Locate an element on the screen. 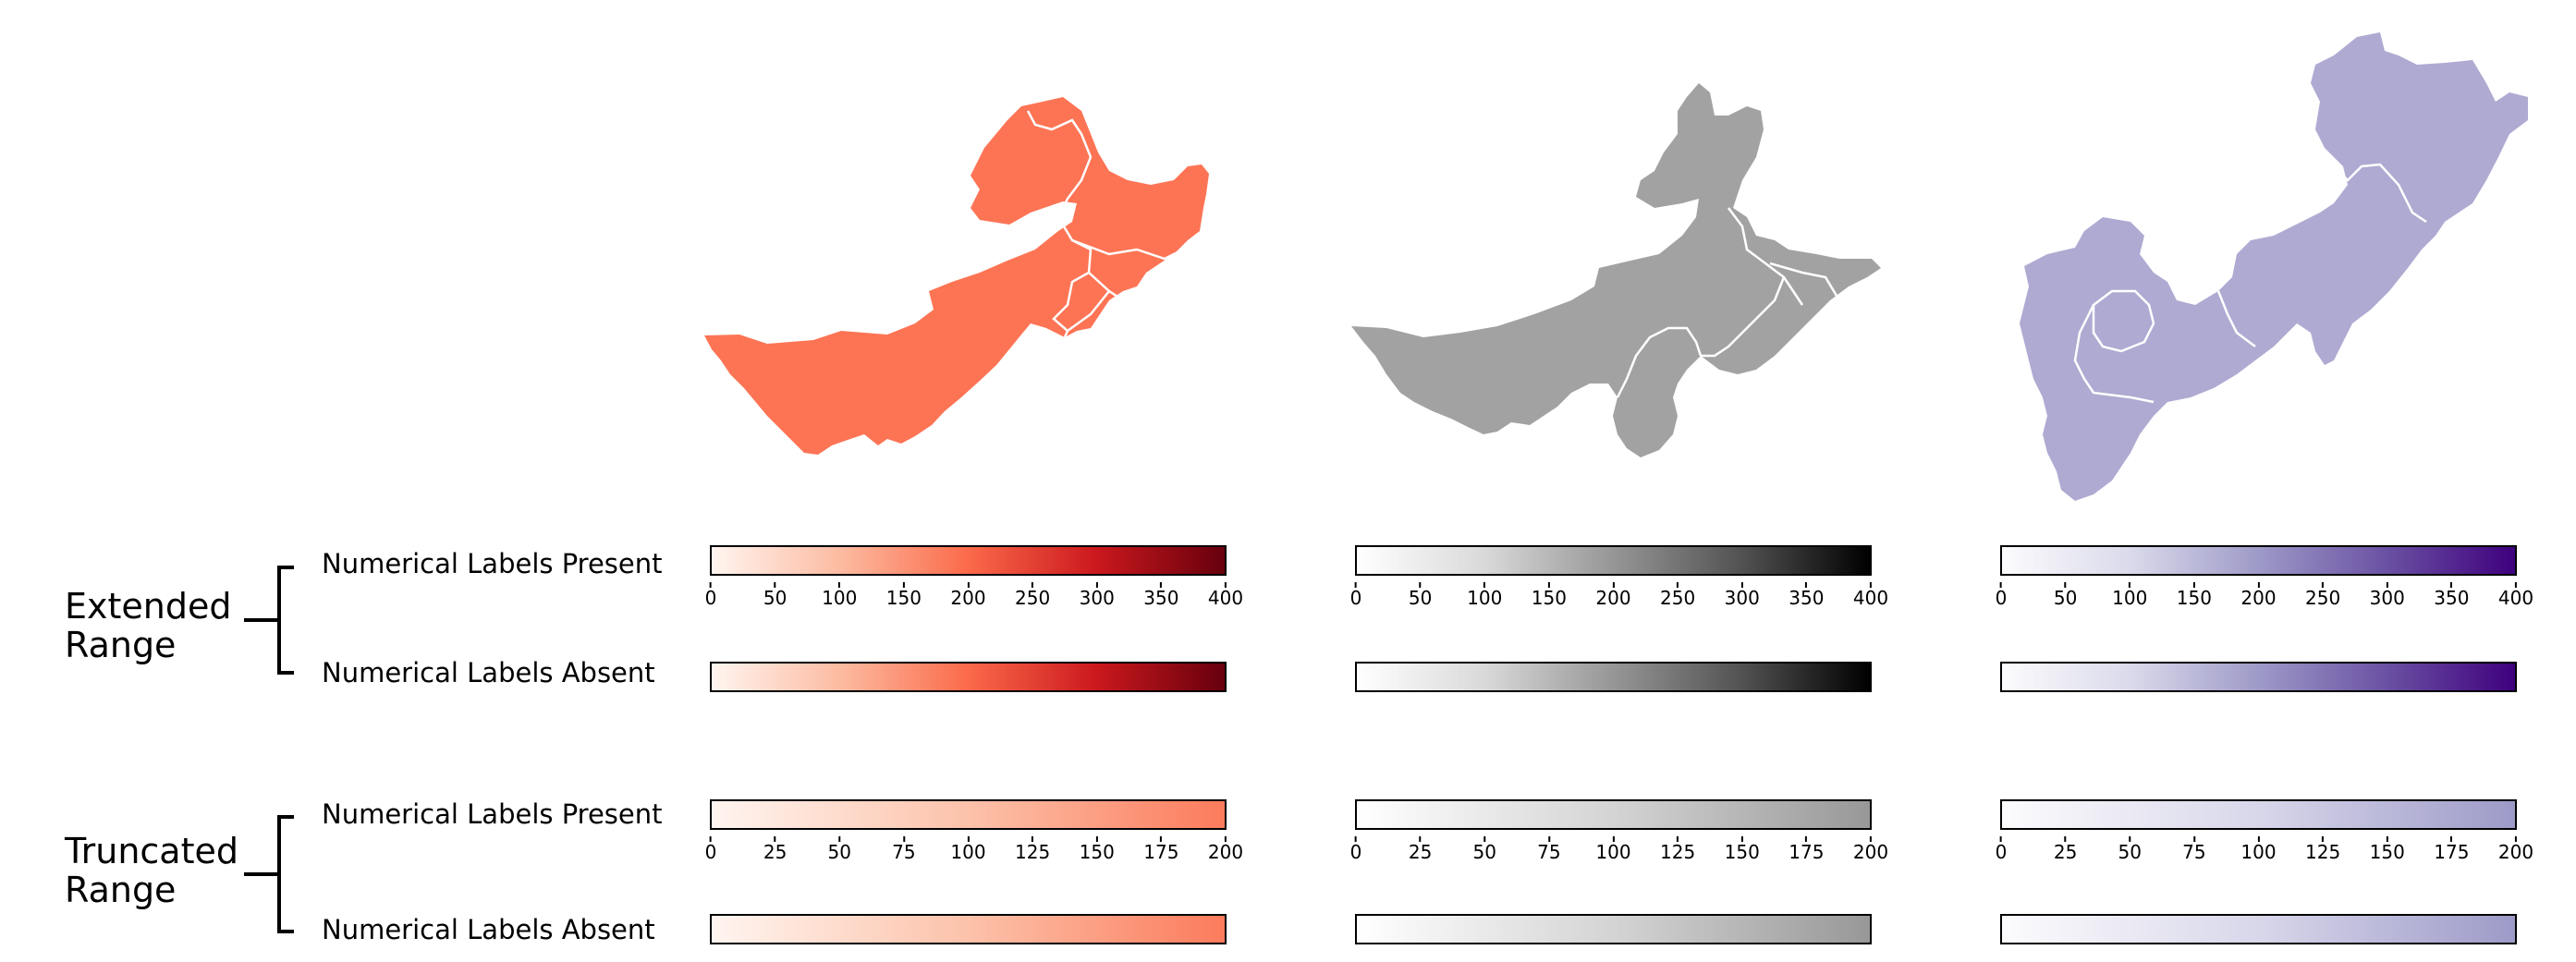  row-label-truncated-present: Numerical Labels Present is located at coordinates (492, 814).